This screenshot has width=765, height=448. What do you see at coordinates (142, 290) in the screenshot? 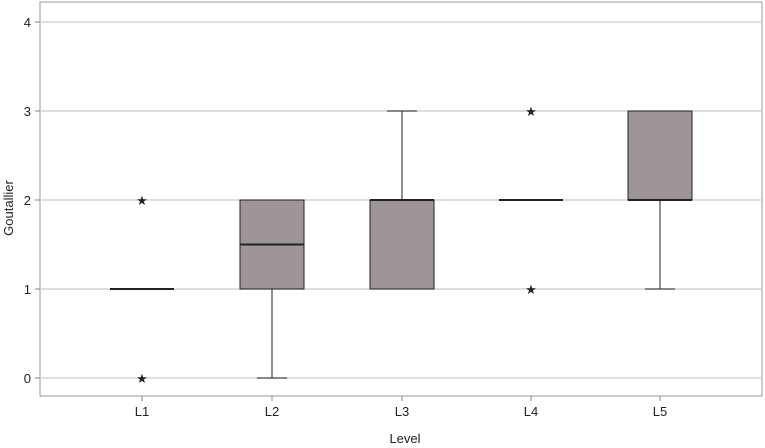
I see `box-L1: ★★` at bounding box center [142, 290].